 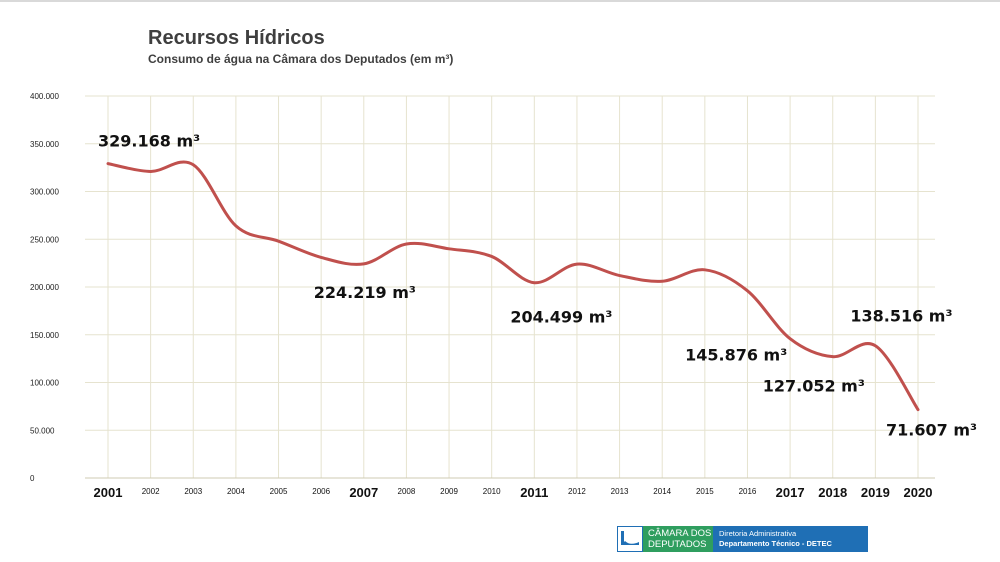 I want to click on camara-logo-name: CÂMARA DOS DEPUTADOS, so click(x=678, y=539).